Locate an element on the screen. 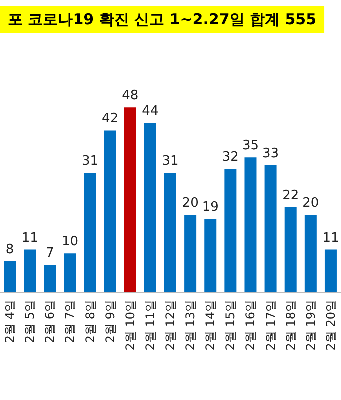 The width and height of the screenshot is (341, 400). x-tick-label: 2월 15일 is located at coordinates (231, 325).